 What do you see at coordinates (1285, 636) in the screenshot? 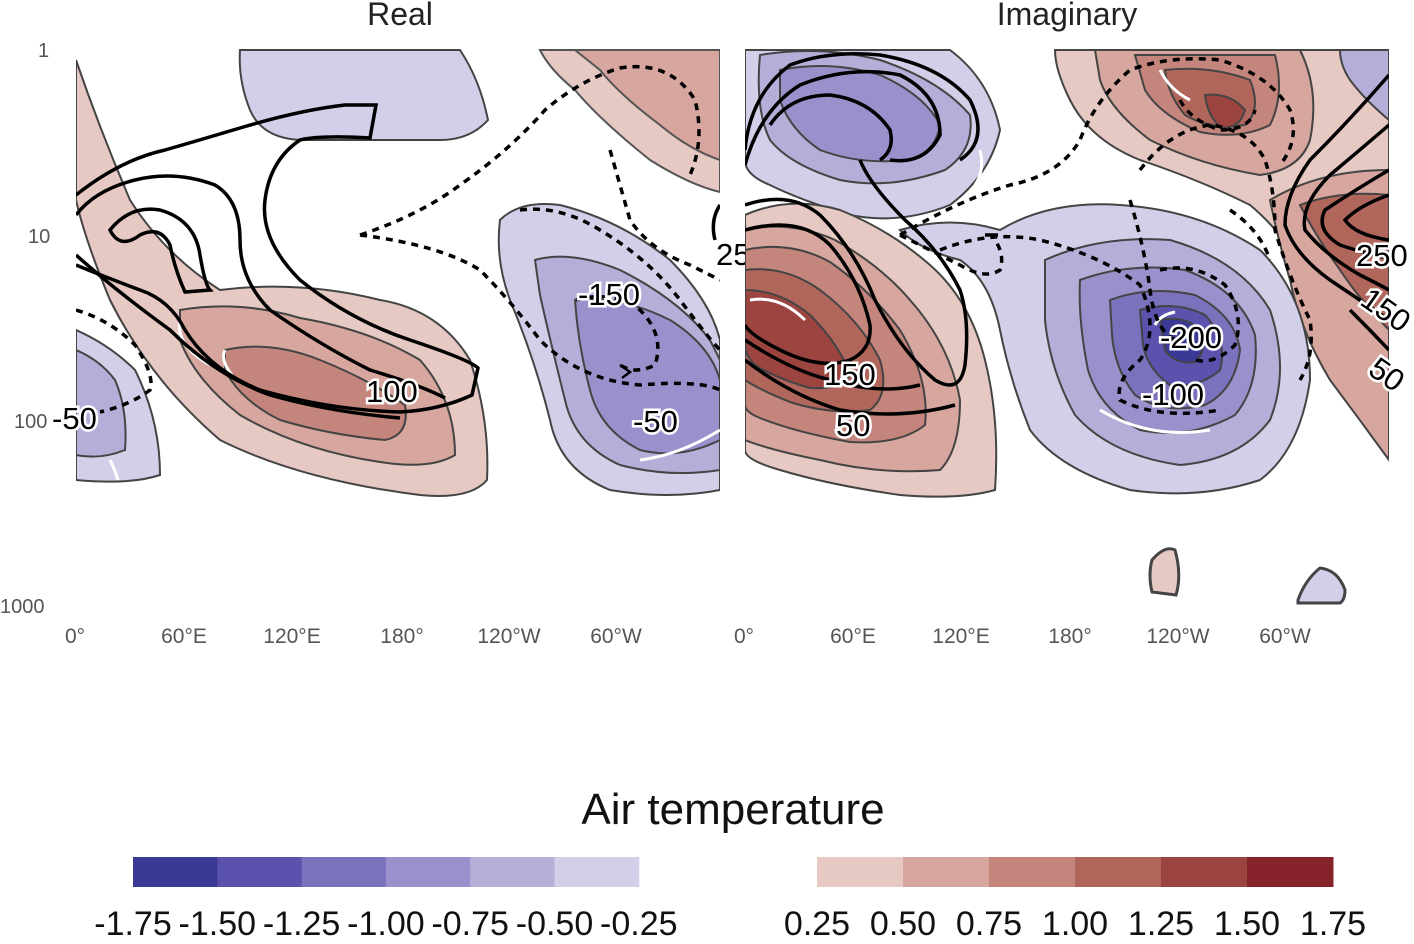
I see `x-tick-imag-60w: 60°W` at bounding box center [1285, 636].